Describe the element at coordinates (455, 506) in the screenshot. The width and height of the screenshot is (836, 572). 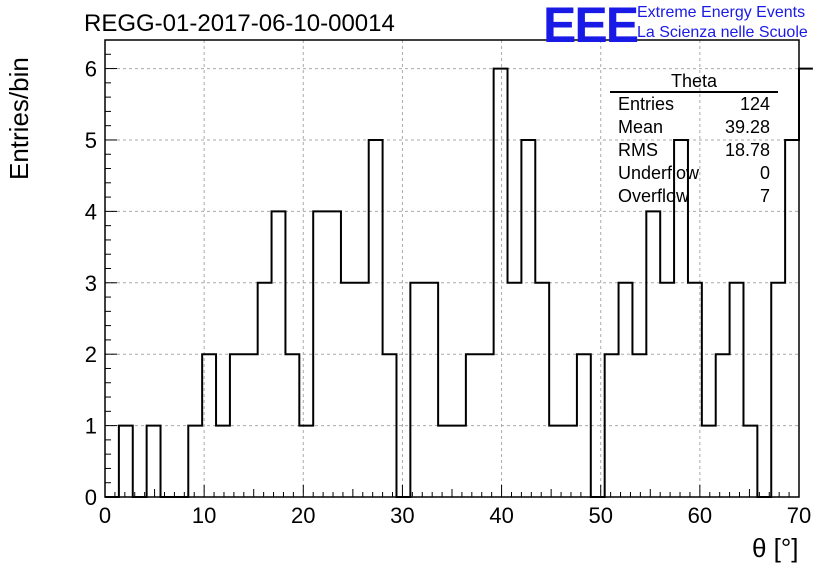
I see `x-axis: 0 10 20 30 40 50 60 70` at that location.